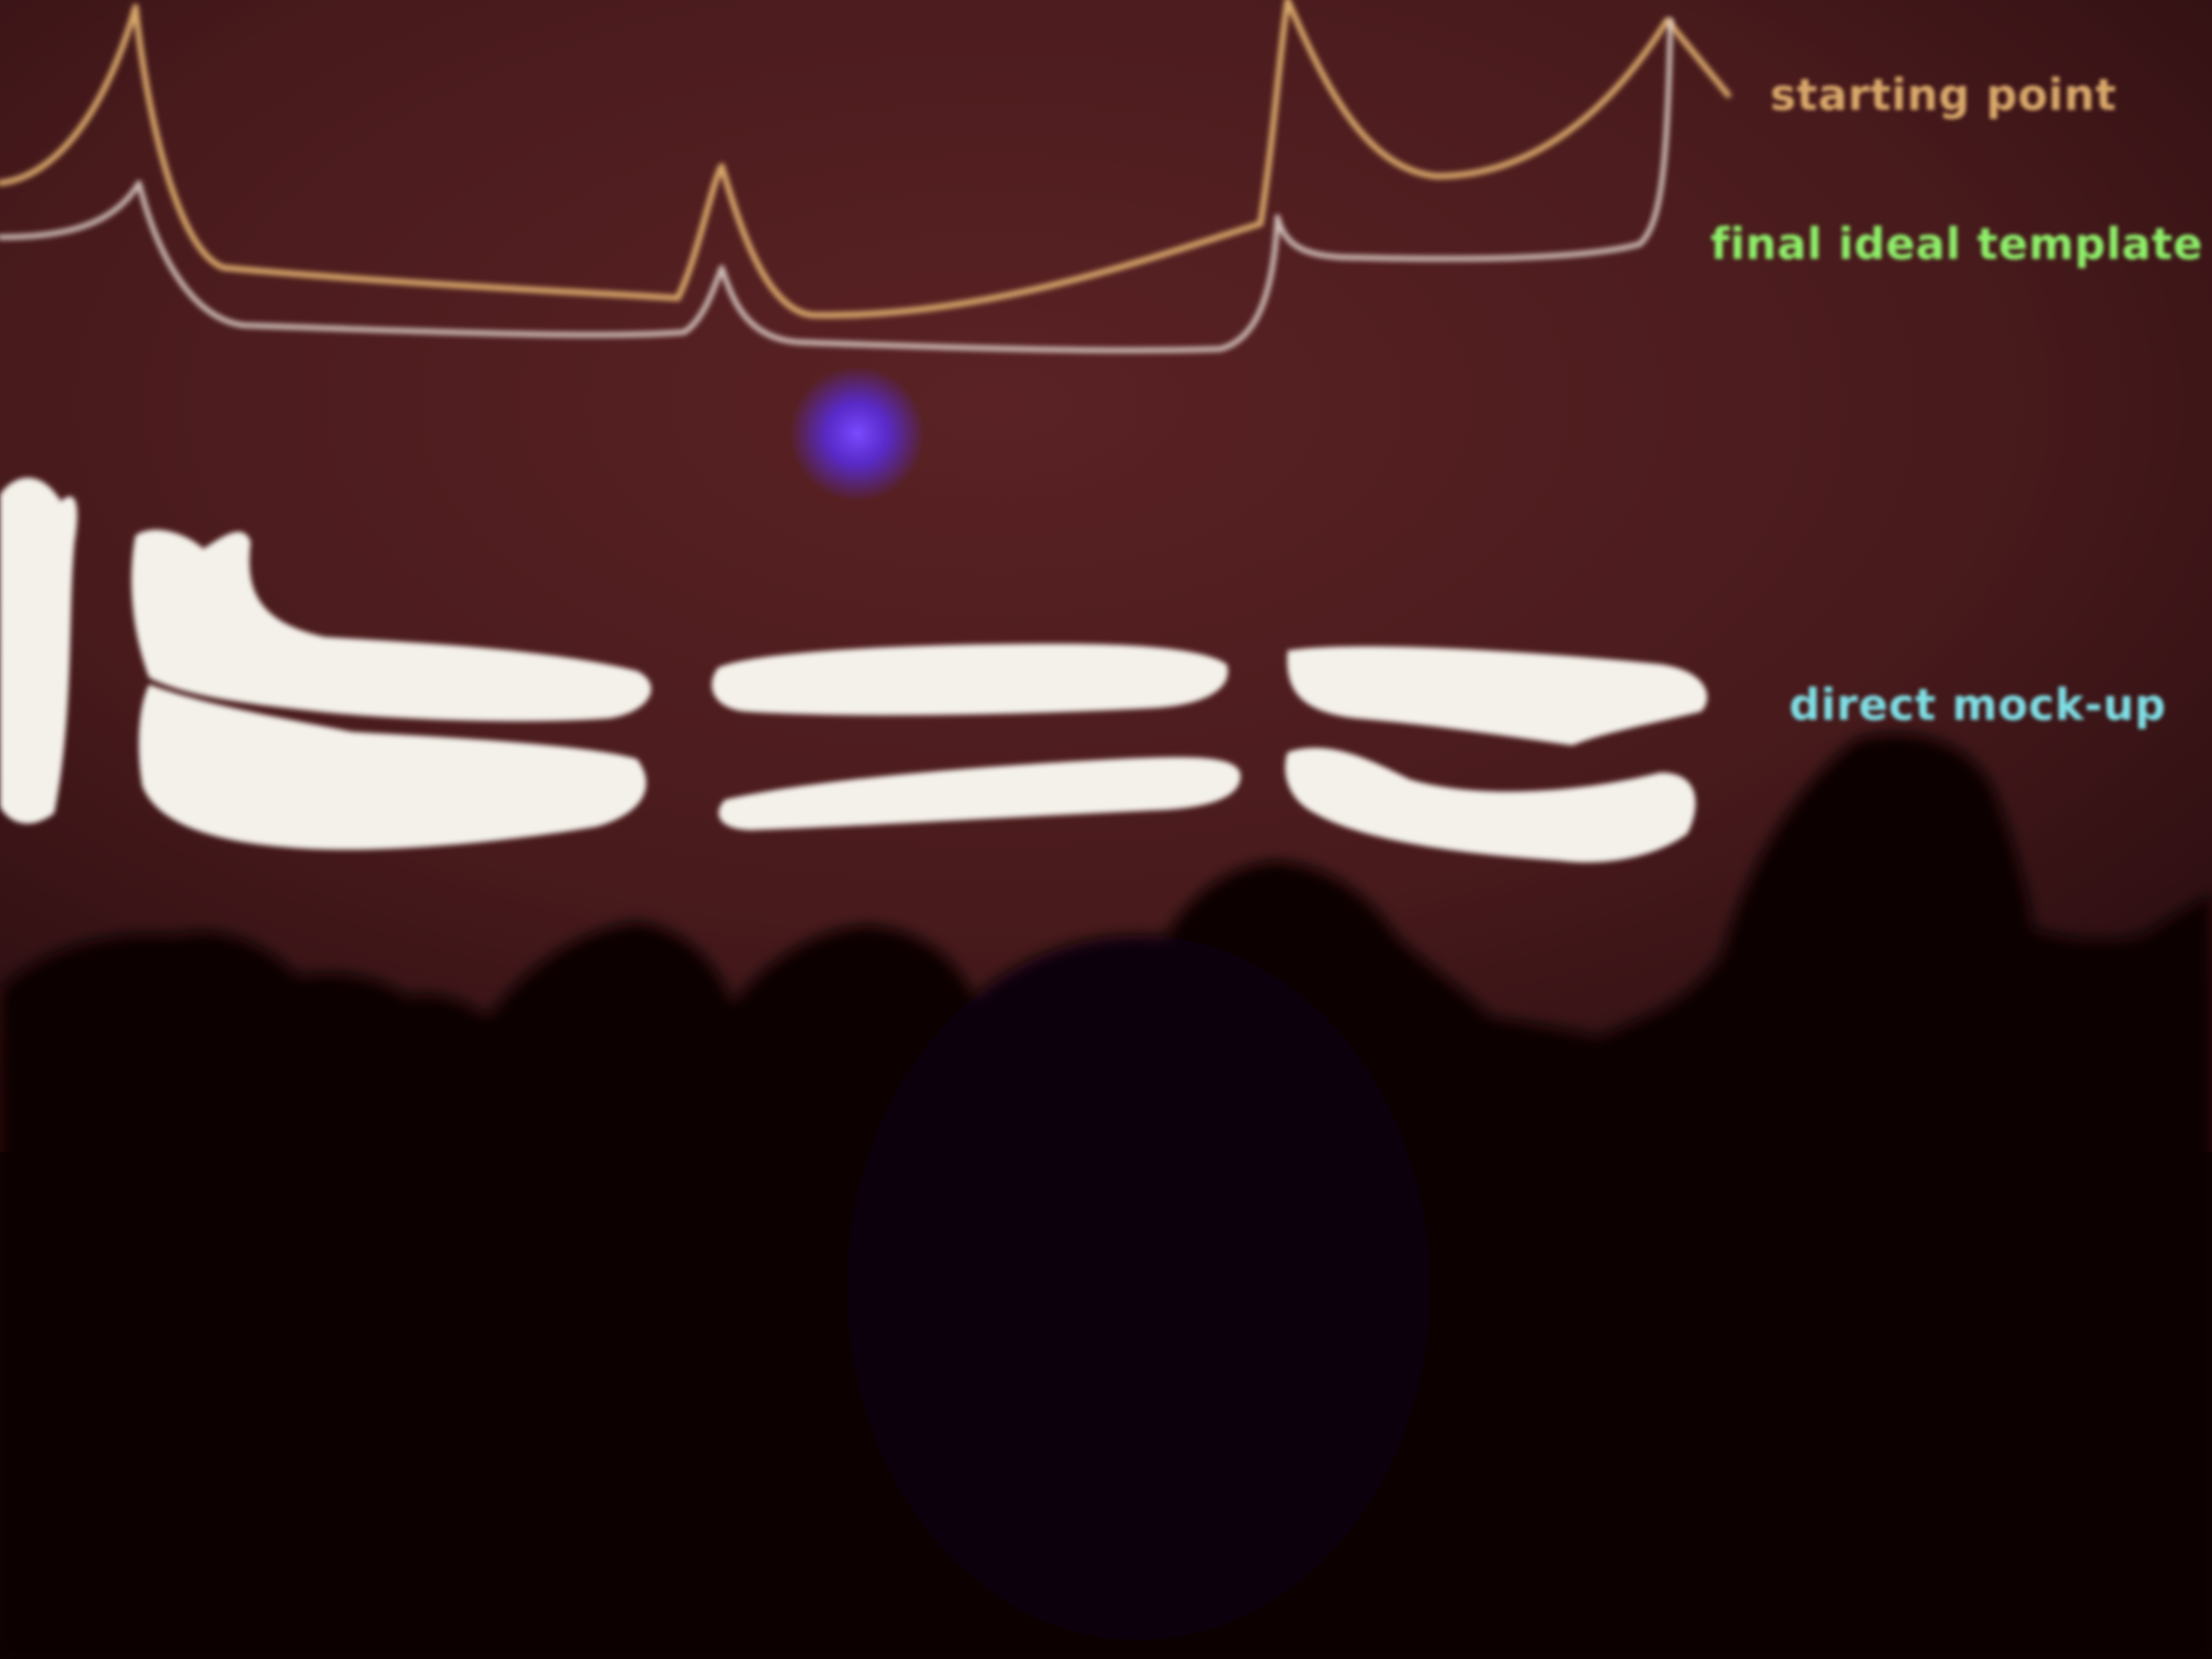  Describe the element at coordinates (393, 767) in the screenshot. I see `shape-left-lower` at that location.